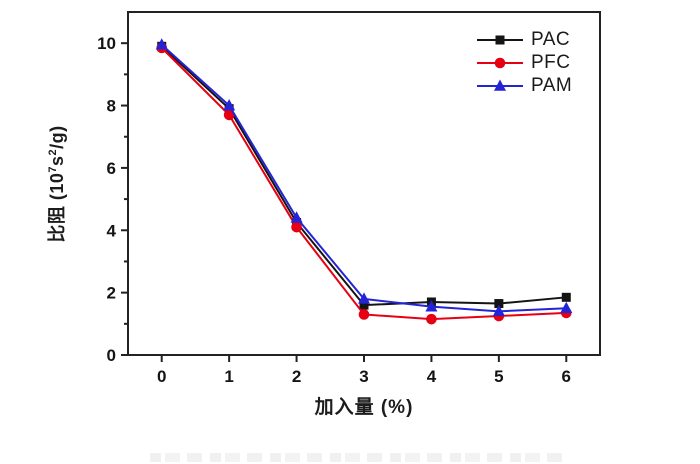 Image resolution: width=700 pixels, height=464 pixels. What do you see at coordinates (57, 207) in the screenshot?
I see `y-axis-title-base1: 比阻 (10` at bounding box center [57, 207].